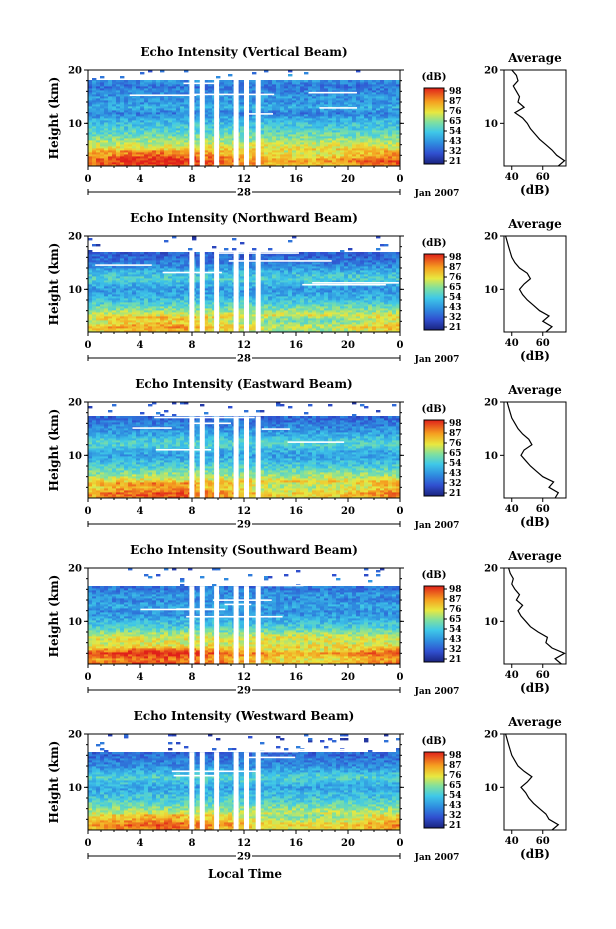 Image resolution: width=616 pixels, height=929 pixels. Describe the element at coordinates (491, 124) in the screenshot. I see `profile-y-tick-label: 10` at that location.